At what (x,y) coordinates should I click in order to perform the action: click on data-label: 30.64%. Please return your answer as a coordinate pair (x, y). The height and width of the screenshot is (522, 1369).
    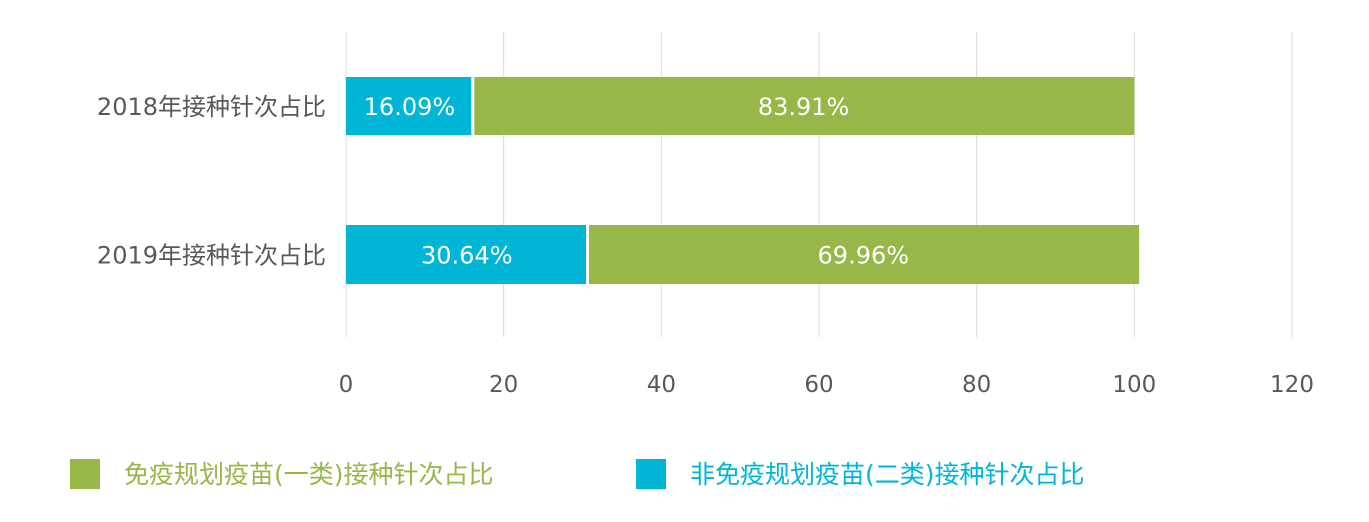
    Looking at the image, I should click on (467, 256).